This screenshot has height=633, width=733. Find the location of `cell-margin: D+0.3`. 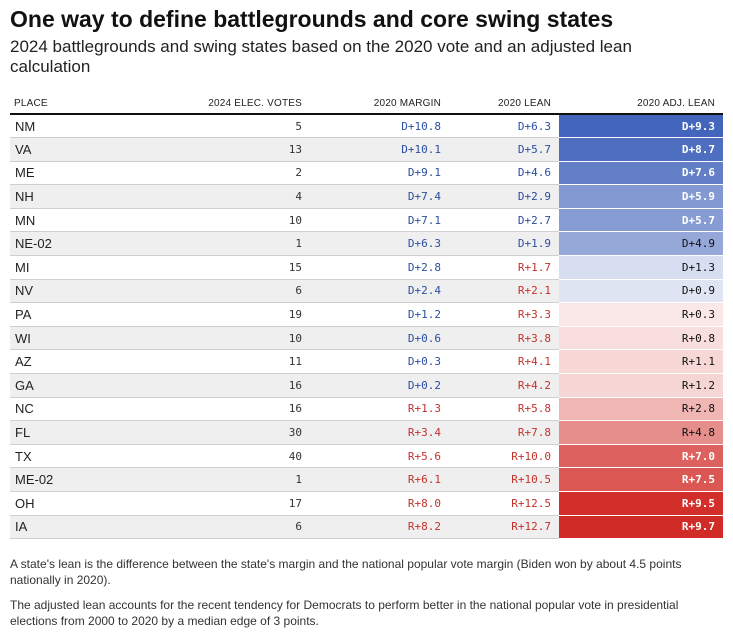

cell-margin: D+0.3 is located at coordinates (379, 362).